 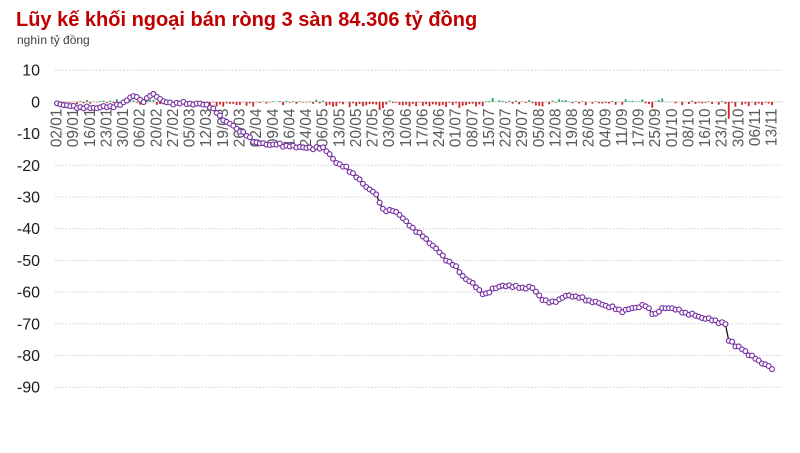 What do you see at coordinates (722, 127) in the screenshot?
I see `svg-text: 23/10` at bounding box center [722, 127].